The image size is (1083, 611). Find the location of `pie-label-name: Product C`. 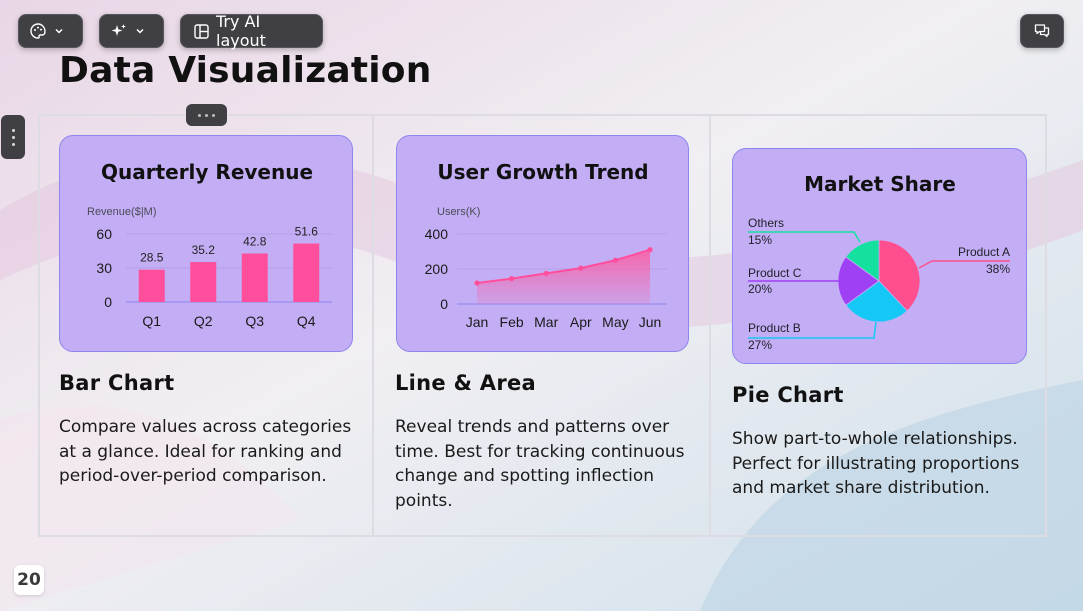

pie-label-name: Product C is located at coordinates (775, 273).